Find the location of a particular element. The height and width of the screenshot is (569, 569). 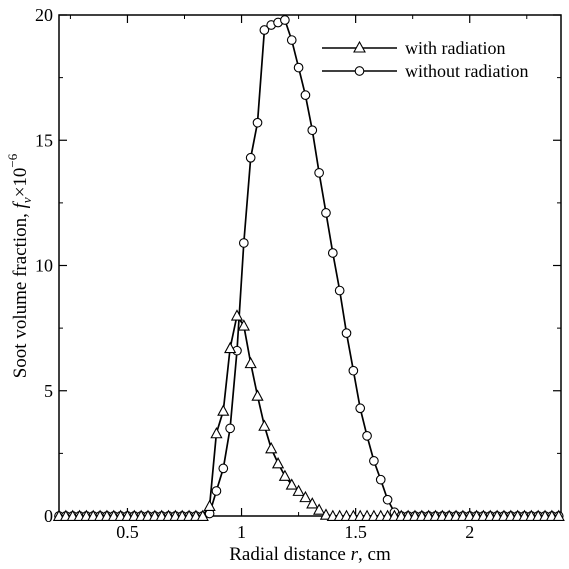

x-tick-label: 1.5 is located at coordinates (355, 532).